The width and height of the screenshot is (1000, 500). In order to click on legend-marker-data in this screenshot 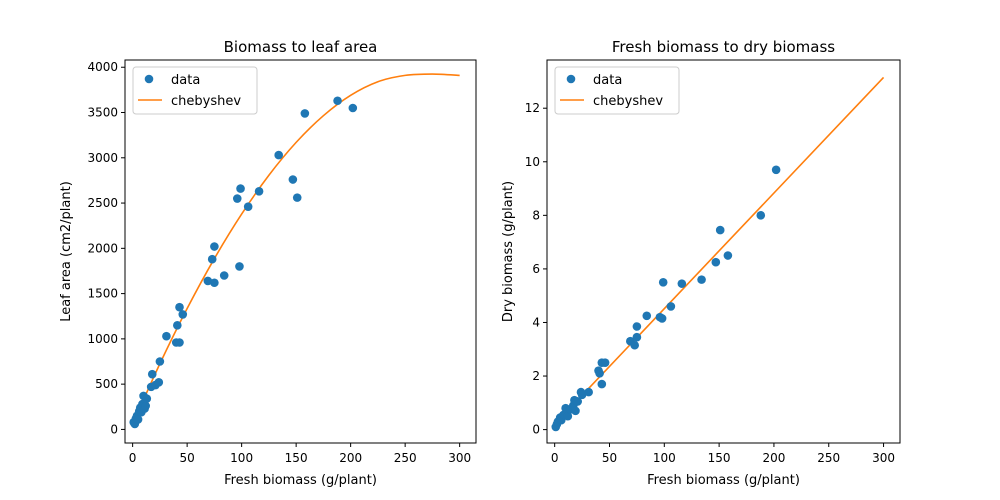, I will do `click(571, 79)`.